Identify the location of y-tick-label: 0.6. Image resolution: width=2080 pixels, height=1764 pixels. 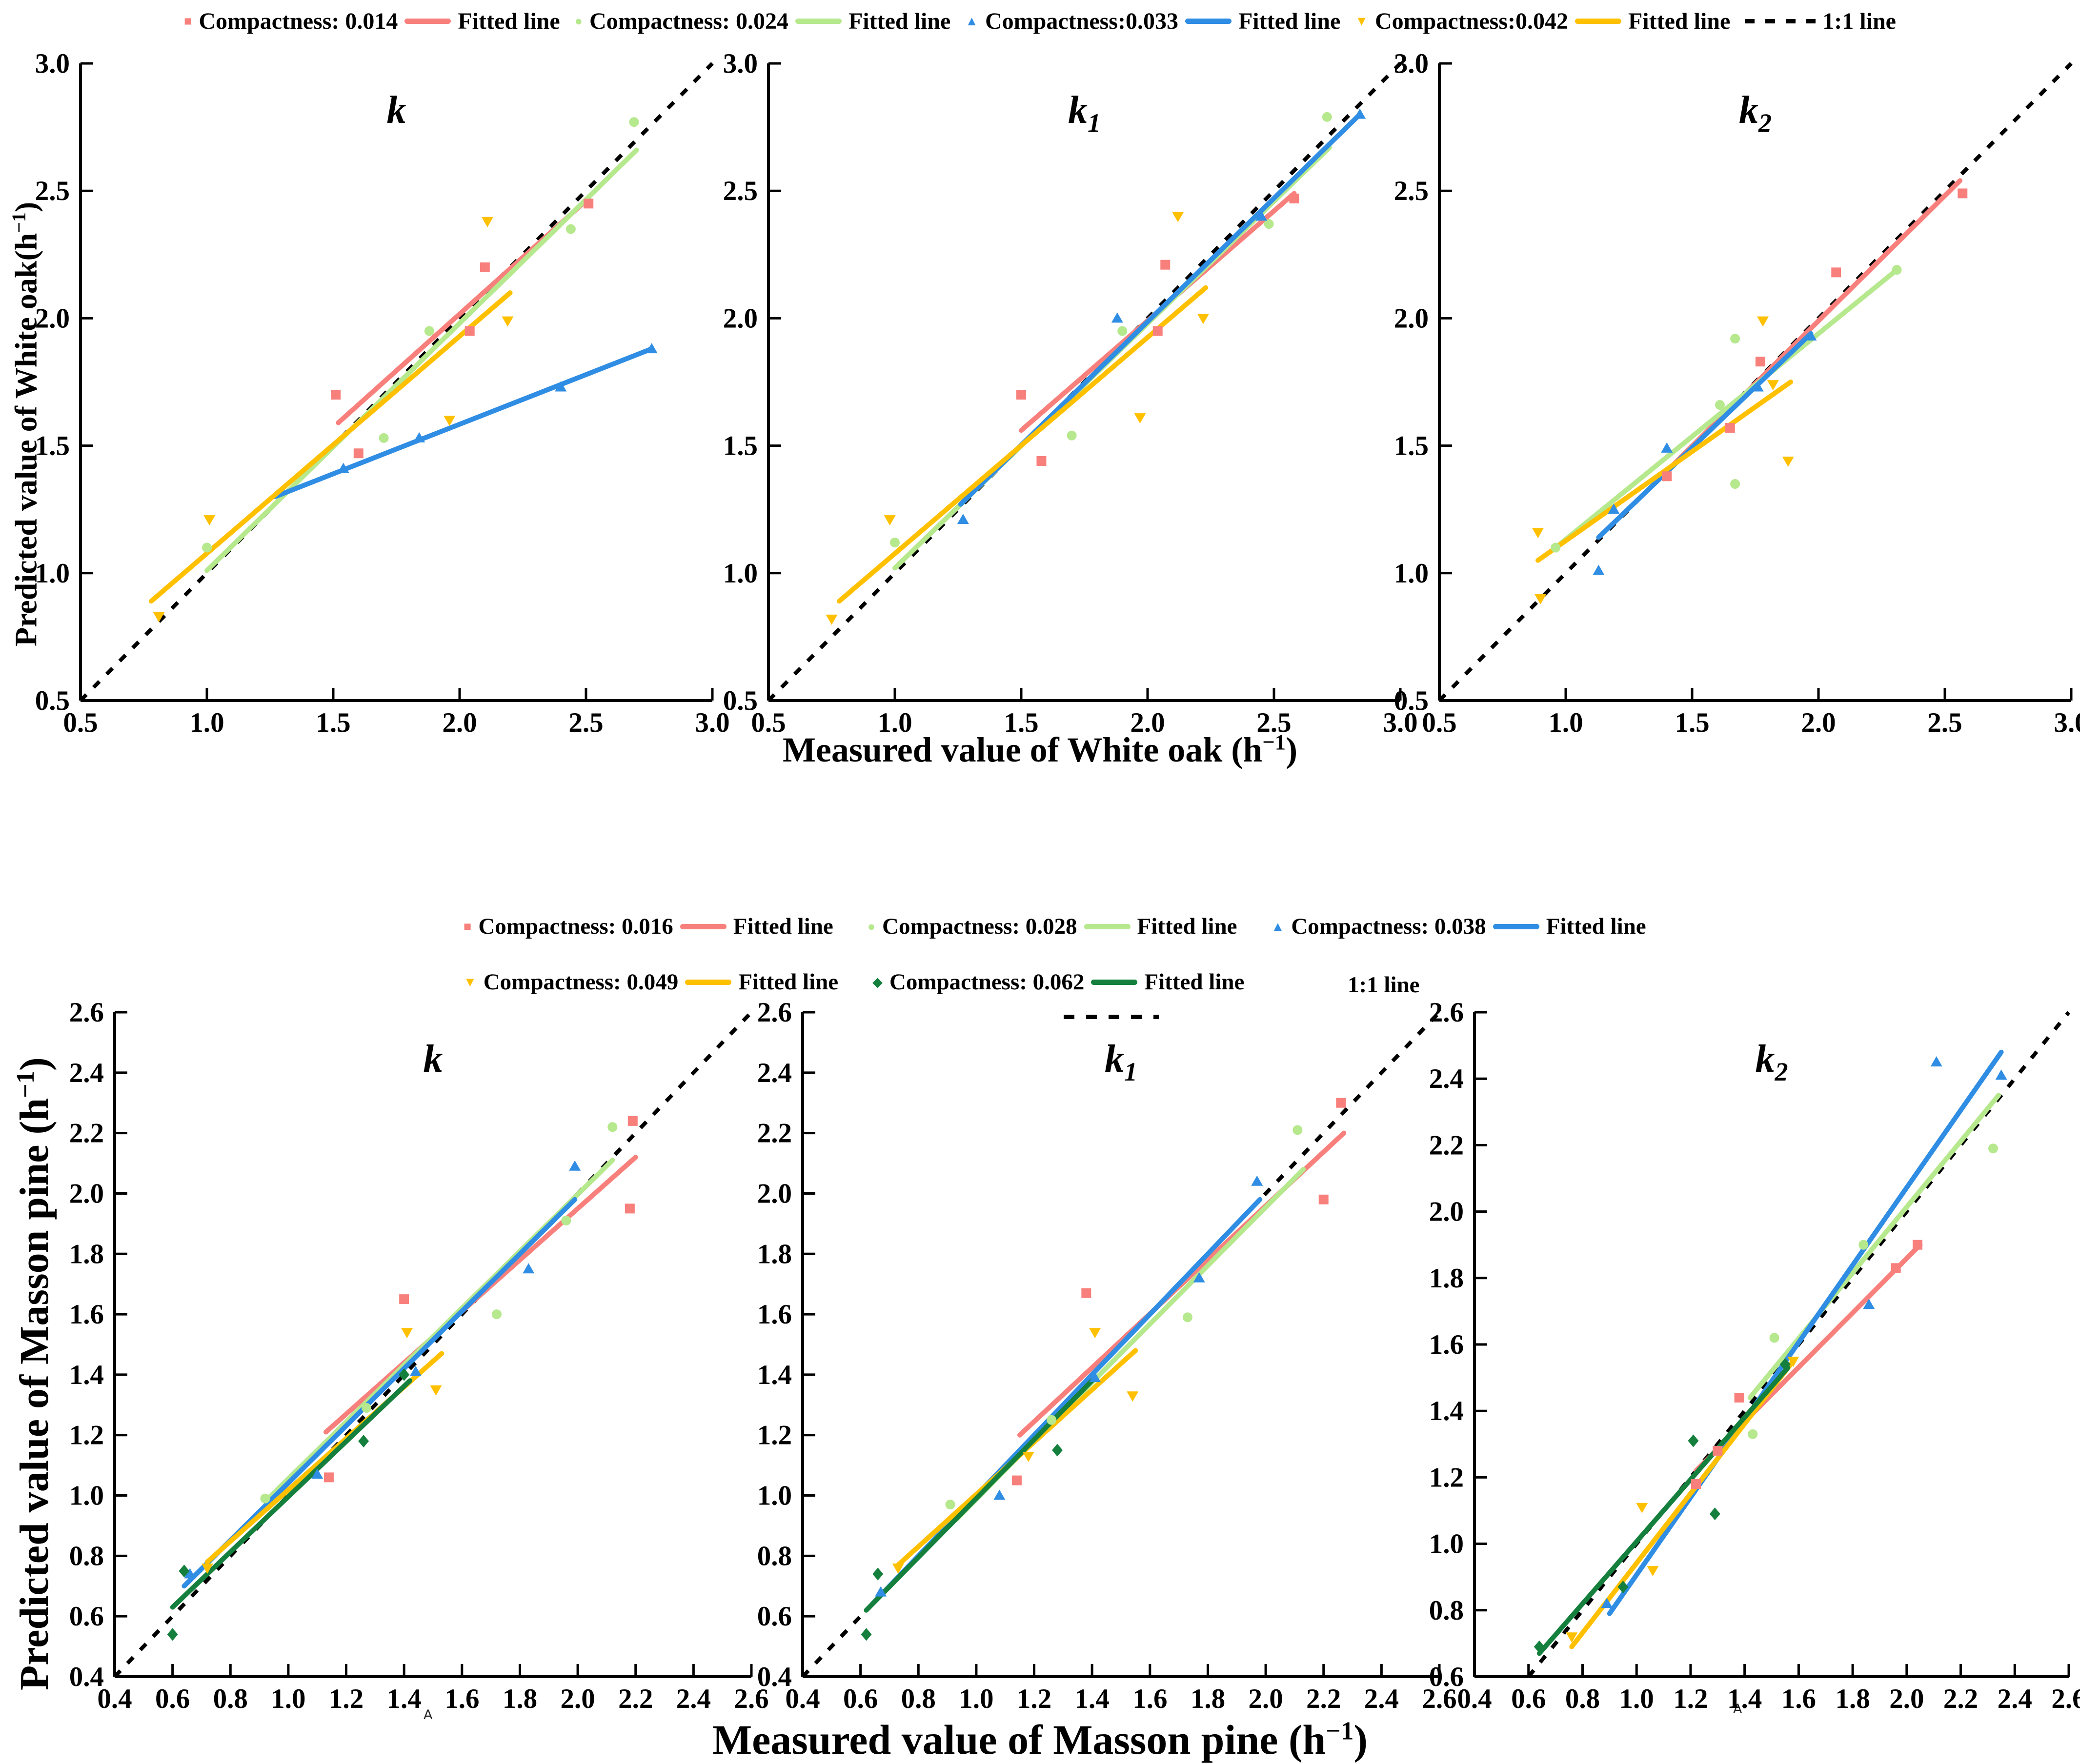
(1446, 1677).